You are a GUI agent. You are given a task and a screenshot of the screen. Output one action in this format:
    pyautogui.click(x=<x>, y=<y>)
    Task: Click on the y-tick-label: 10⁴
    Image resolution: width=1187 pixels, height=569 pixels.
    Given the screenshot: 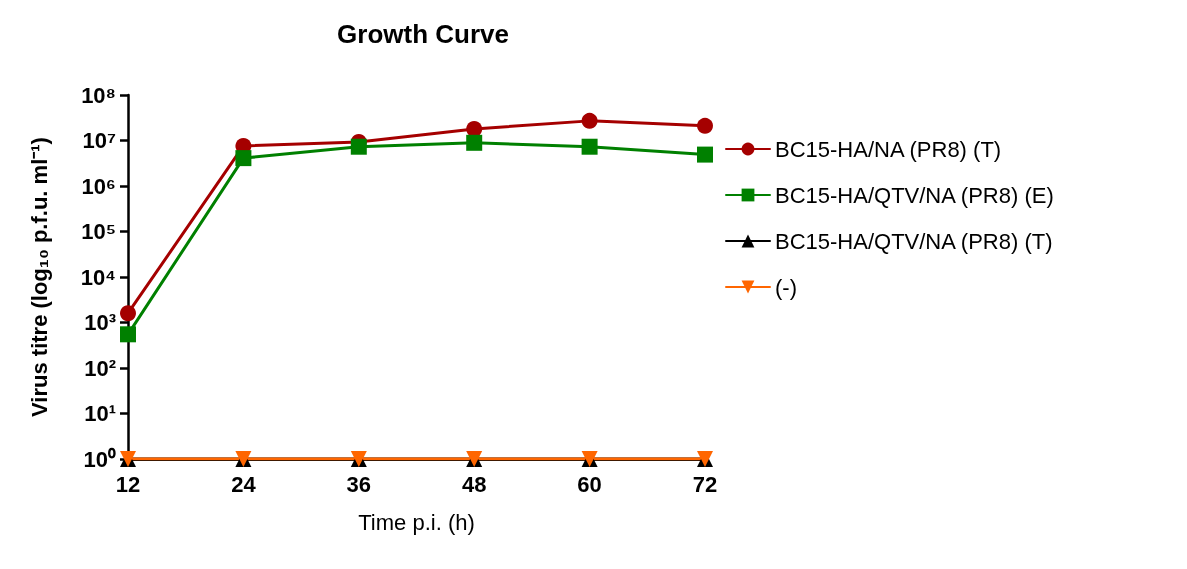 What is the action you would take?
    pyautogui.click(x=98, y=277)
    